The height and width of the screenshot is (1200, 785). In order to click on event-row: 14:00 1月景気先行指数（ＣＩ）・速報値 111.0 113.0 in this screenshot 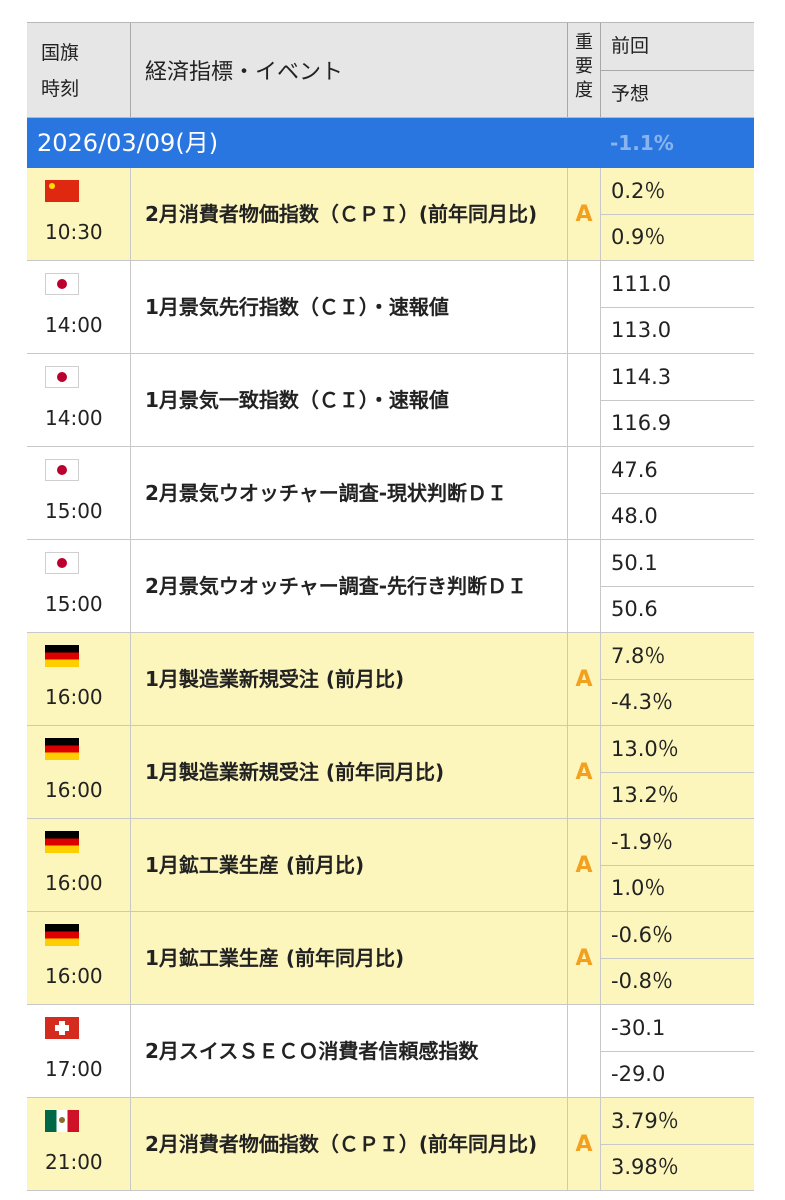, I will do `click(390, 307)`.